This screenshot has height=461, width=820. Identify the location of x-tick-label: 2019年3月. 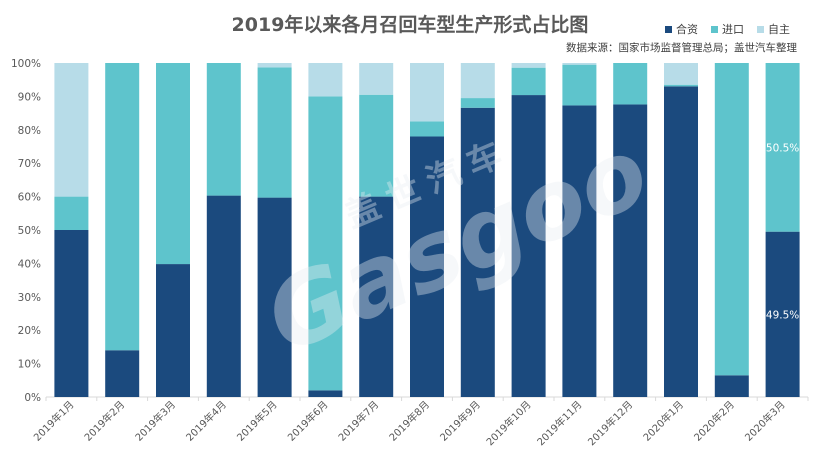
(155, 421).